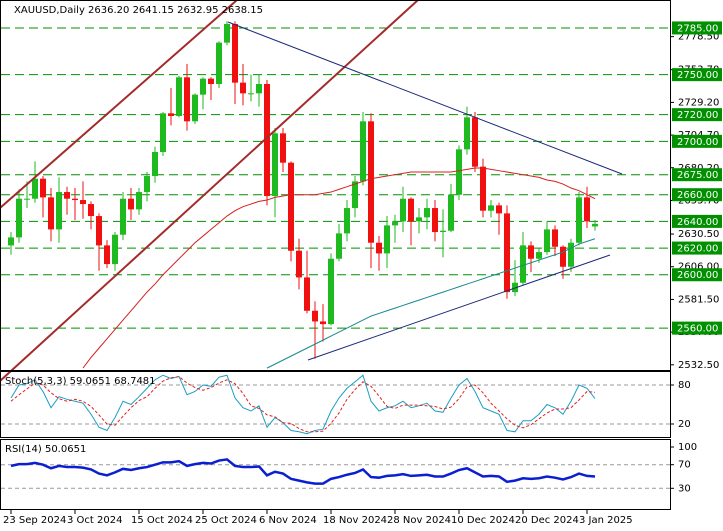 This screenshot has width=723, height=531. I want to click on price-level-label: 2750.00, so click(697, 75).